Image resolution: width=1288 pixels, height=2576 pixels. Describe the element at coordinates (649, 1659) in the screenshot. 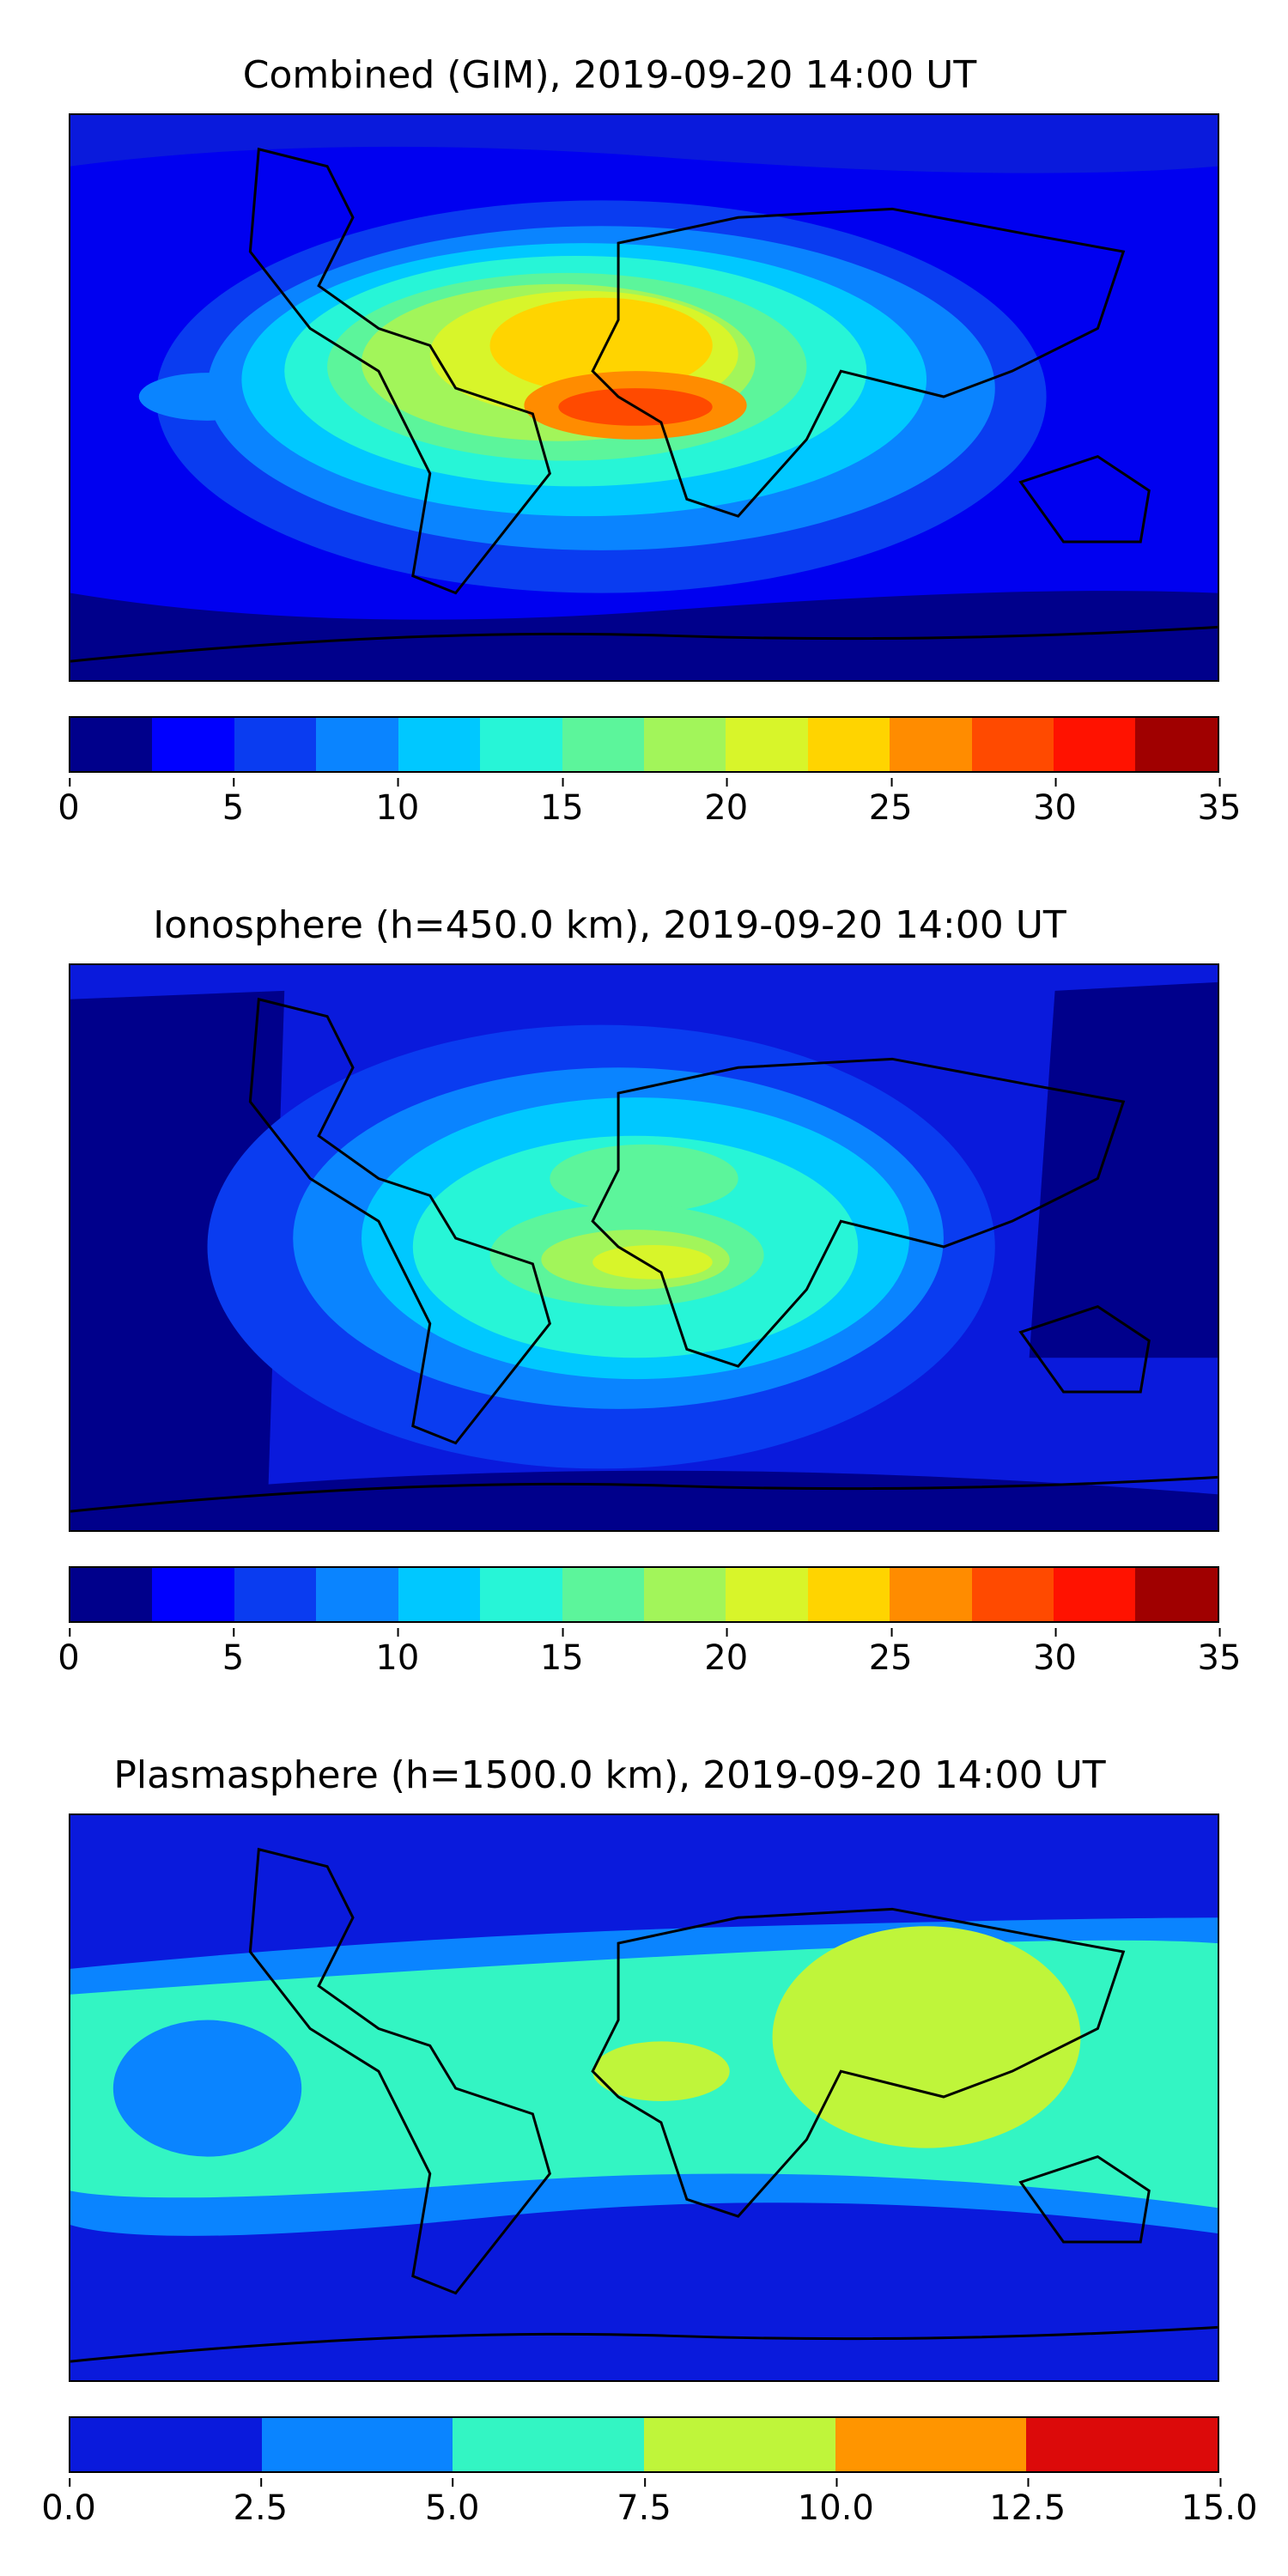

I see `panel-2-colorbar-ticks: 0 5 10 15 20 25 30 35` at that location.